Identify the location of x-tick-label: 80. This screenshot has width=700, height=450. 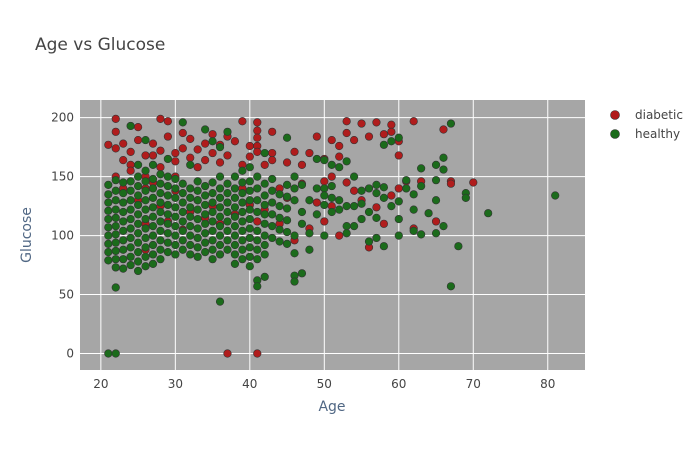
(547, 384).